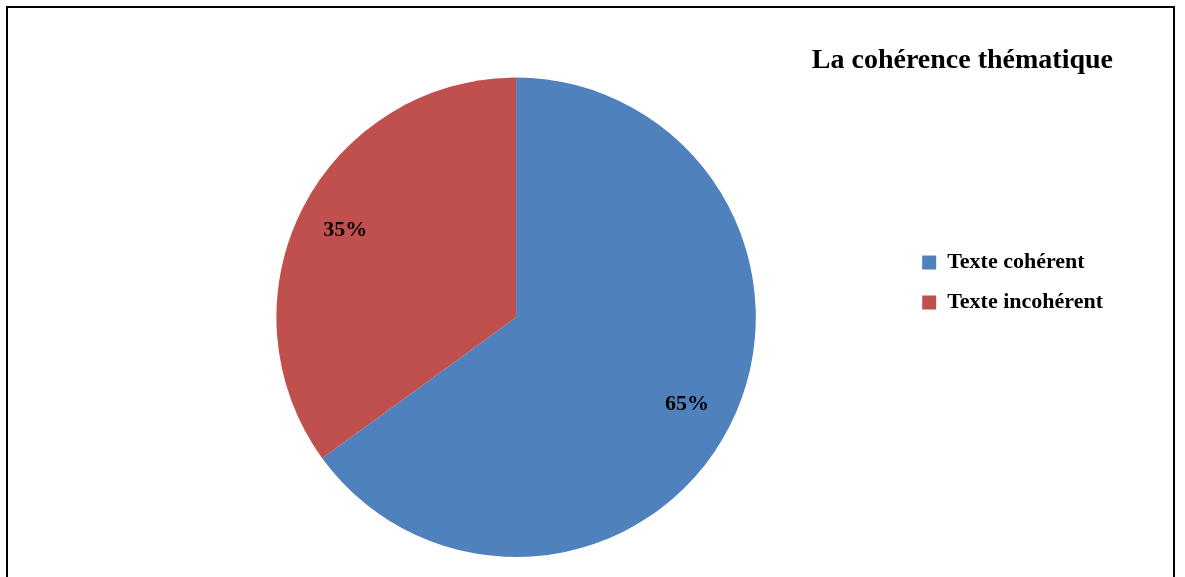  I want to click on data-label: 65%, so click(686, 403).